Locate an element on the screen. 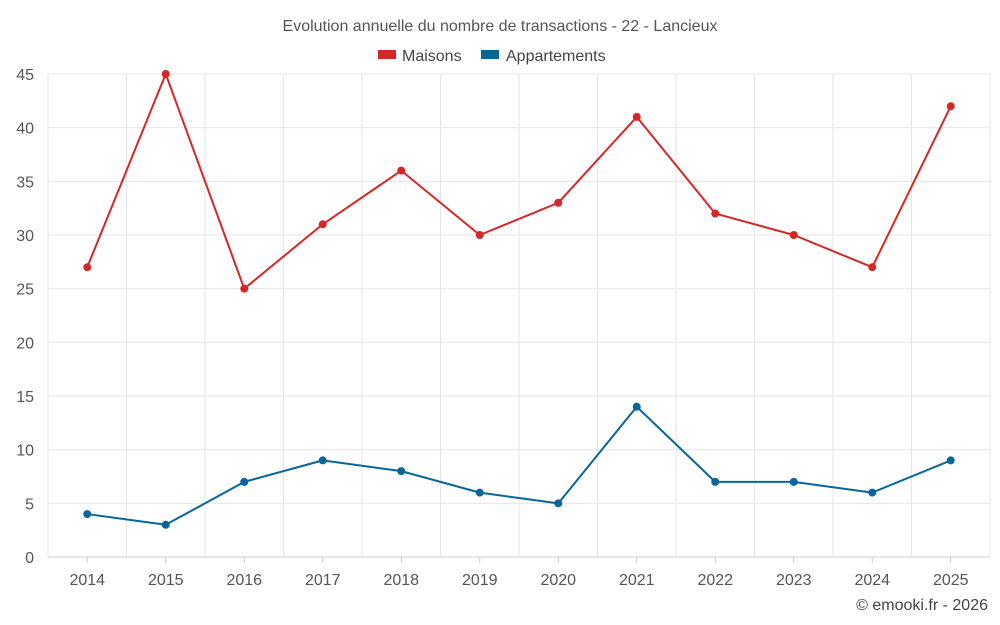 The height and width of the screenshot is (625, 1000). legend-swatch-appartements is located at coordinates (490, 54).